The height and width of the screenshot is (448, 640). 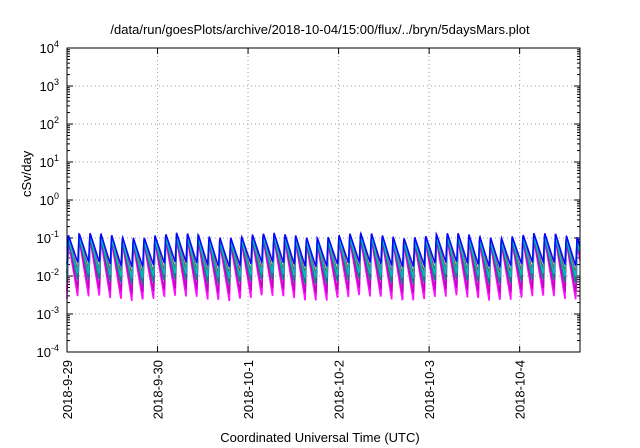 I want to click on y-tick-label: 10⁻², so click(x=48, y=275).